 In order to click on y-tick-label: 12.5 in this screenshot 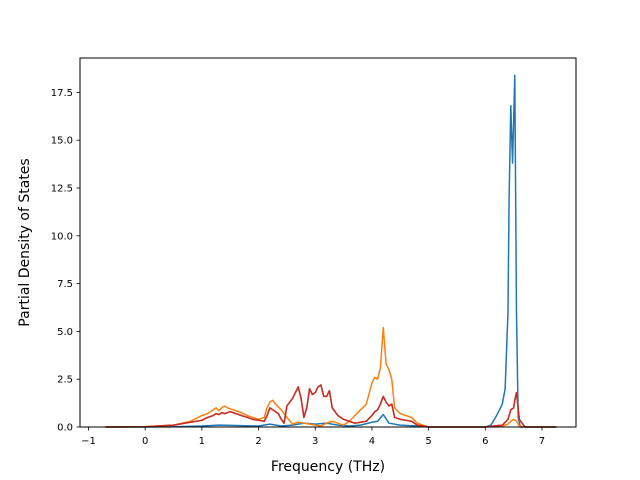, I will do `click(62, 189)`.